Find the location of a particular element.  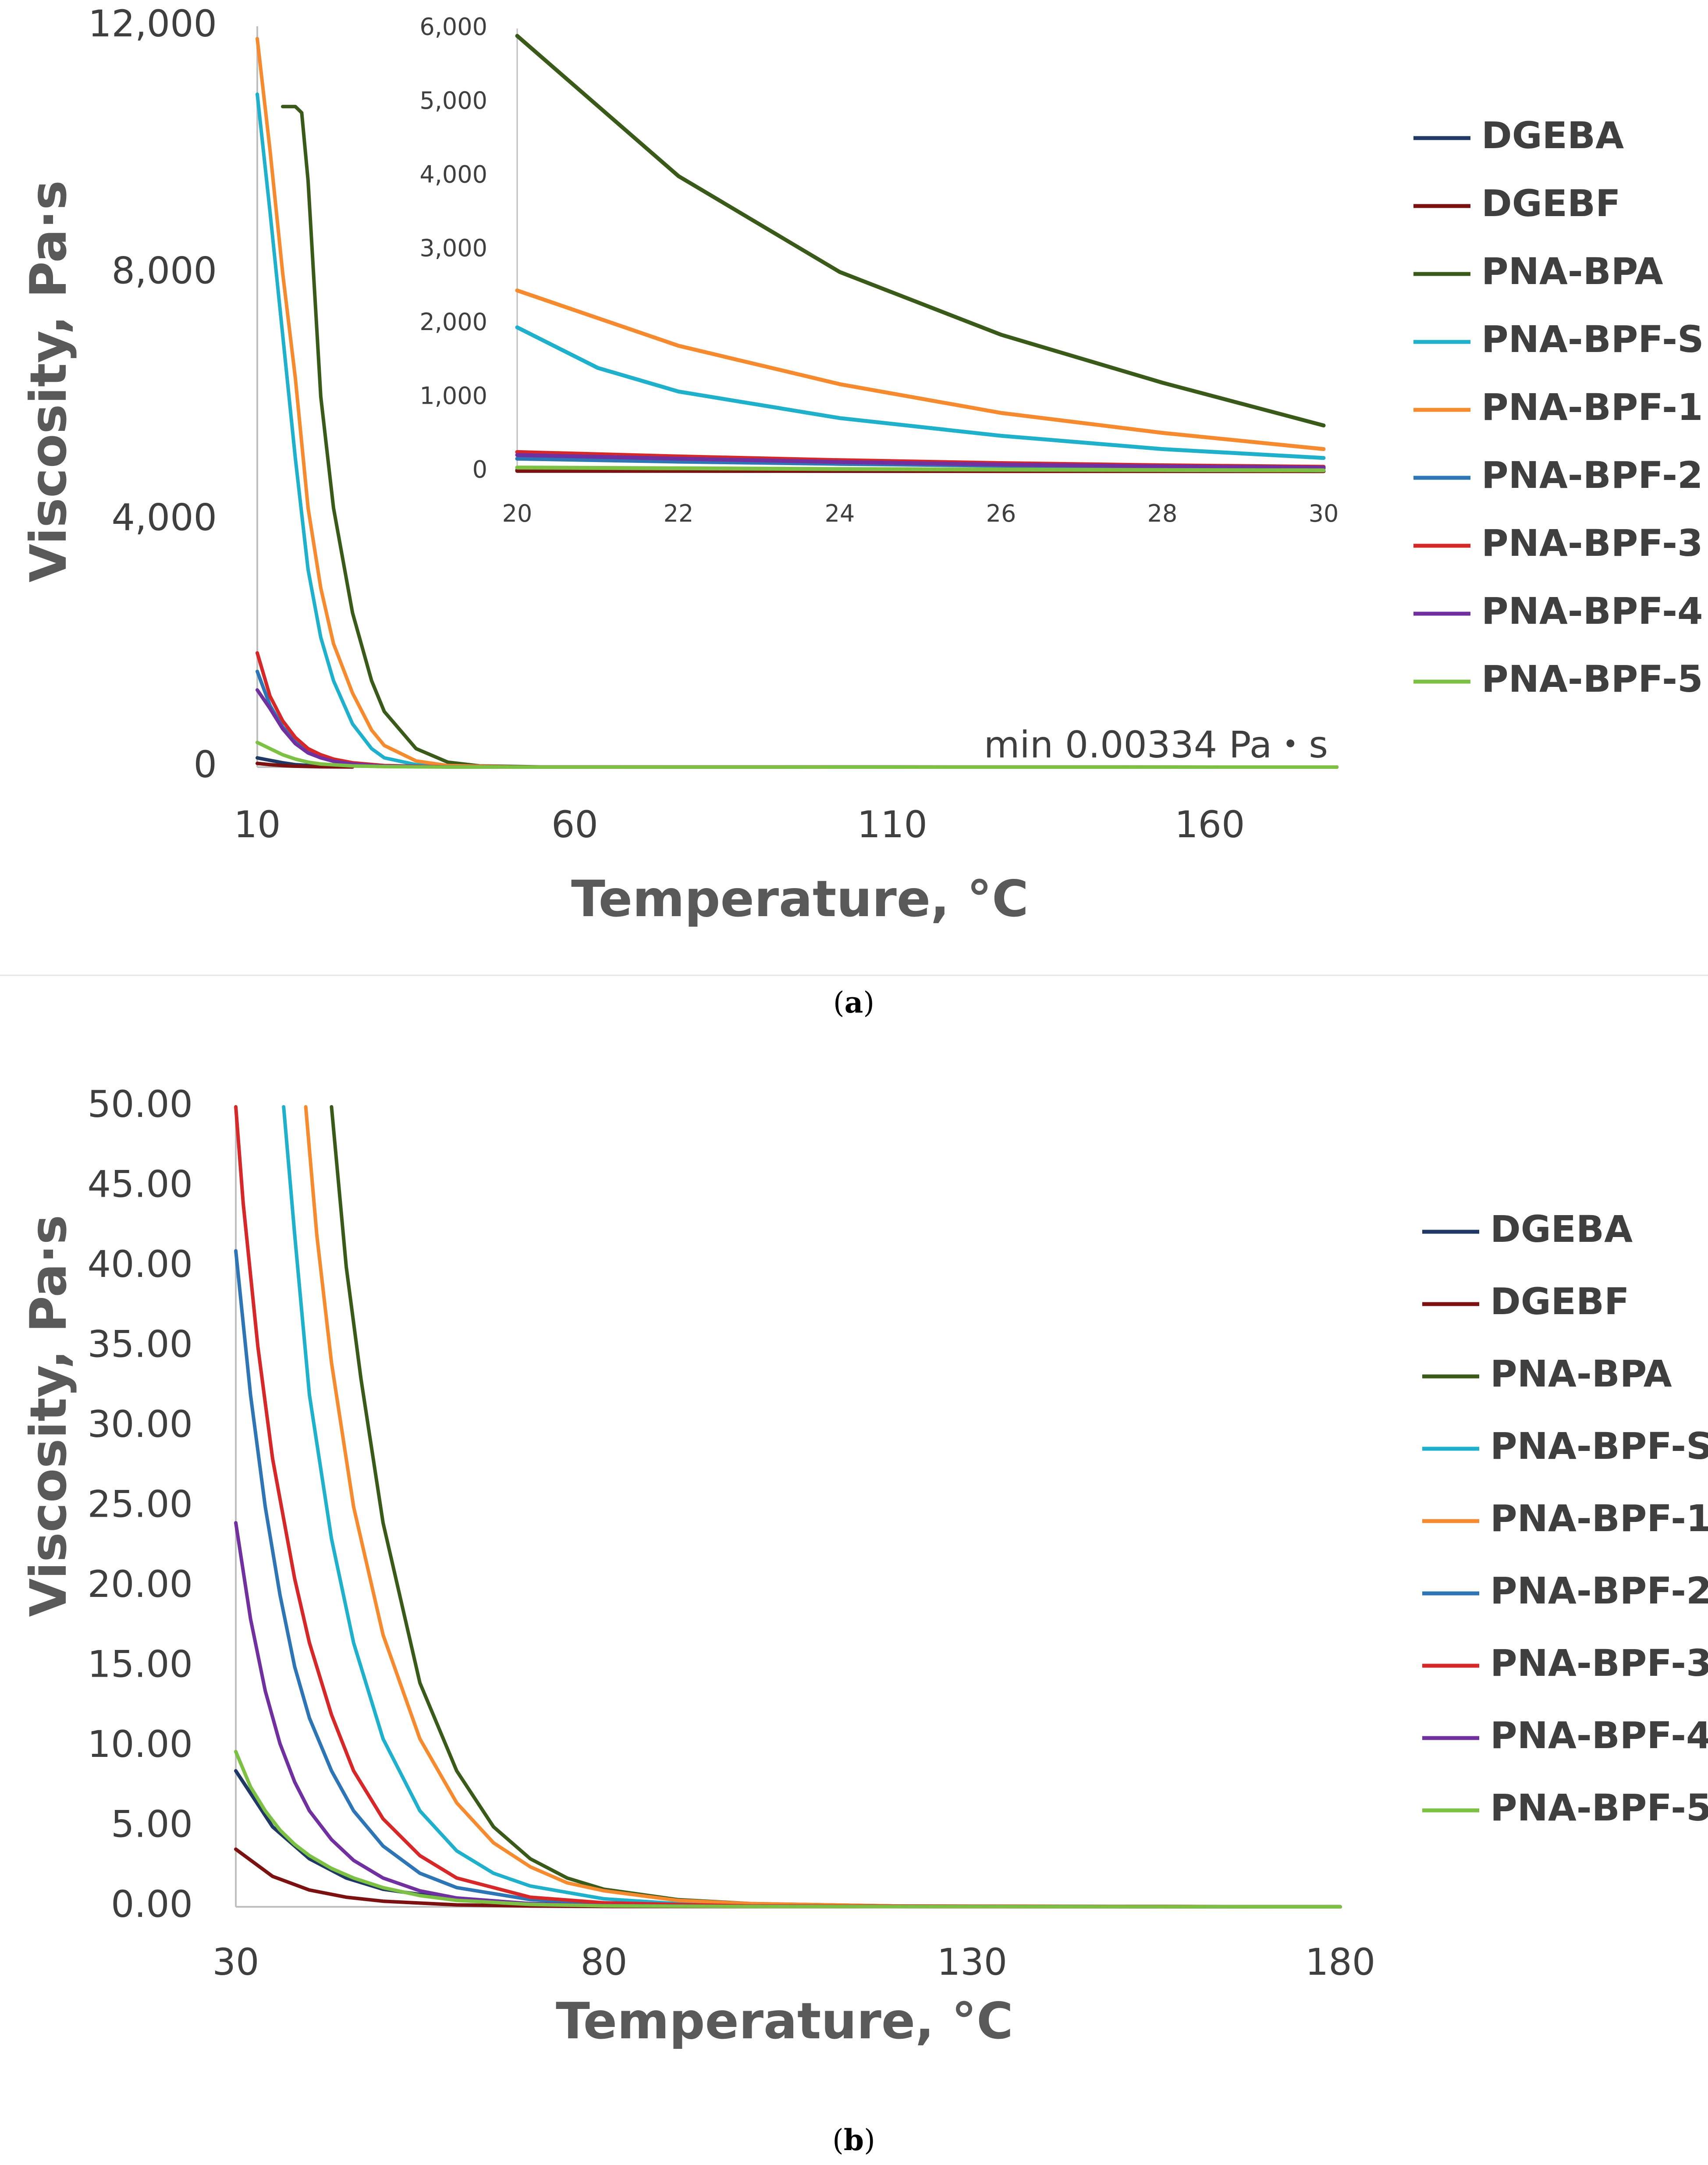

b-y-tick-label: 15.00 is located at coordinates (140, 1663).